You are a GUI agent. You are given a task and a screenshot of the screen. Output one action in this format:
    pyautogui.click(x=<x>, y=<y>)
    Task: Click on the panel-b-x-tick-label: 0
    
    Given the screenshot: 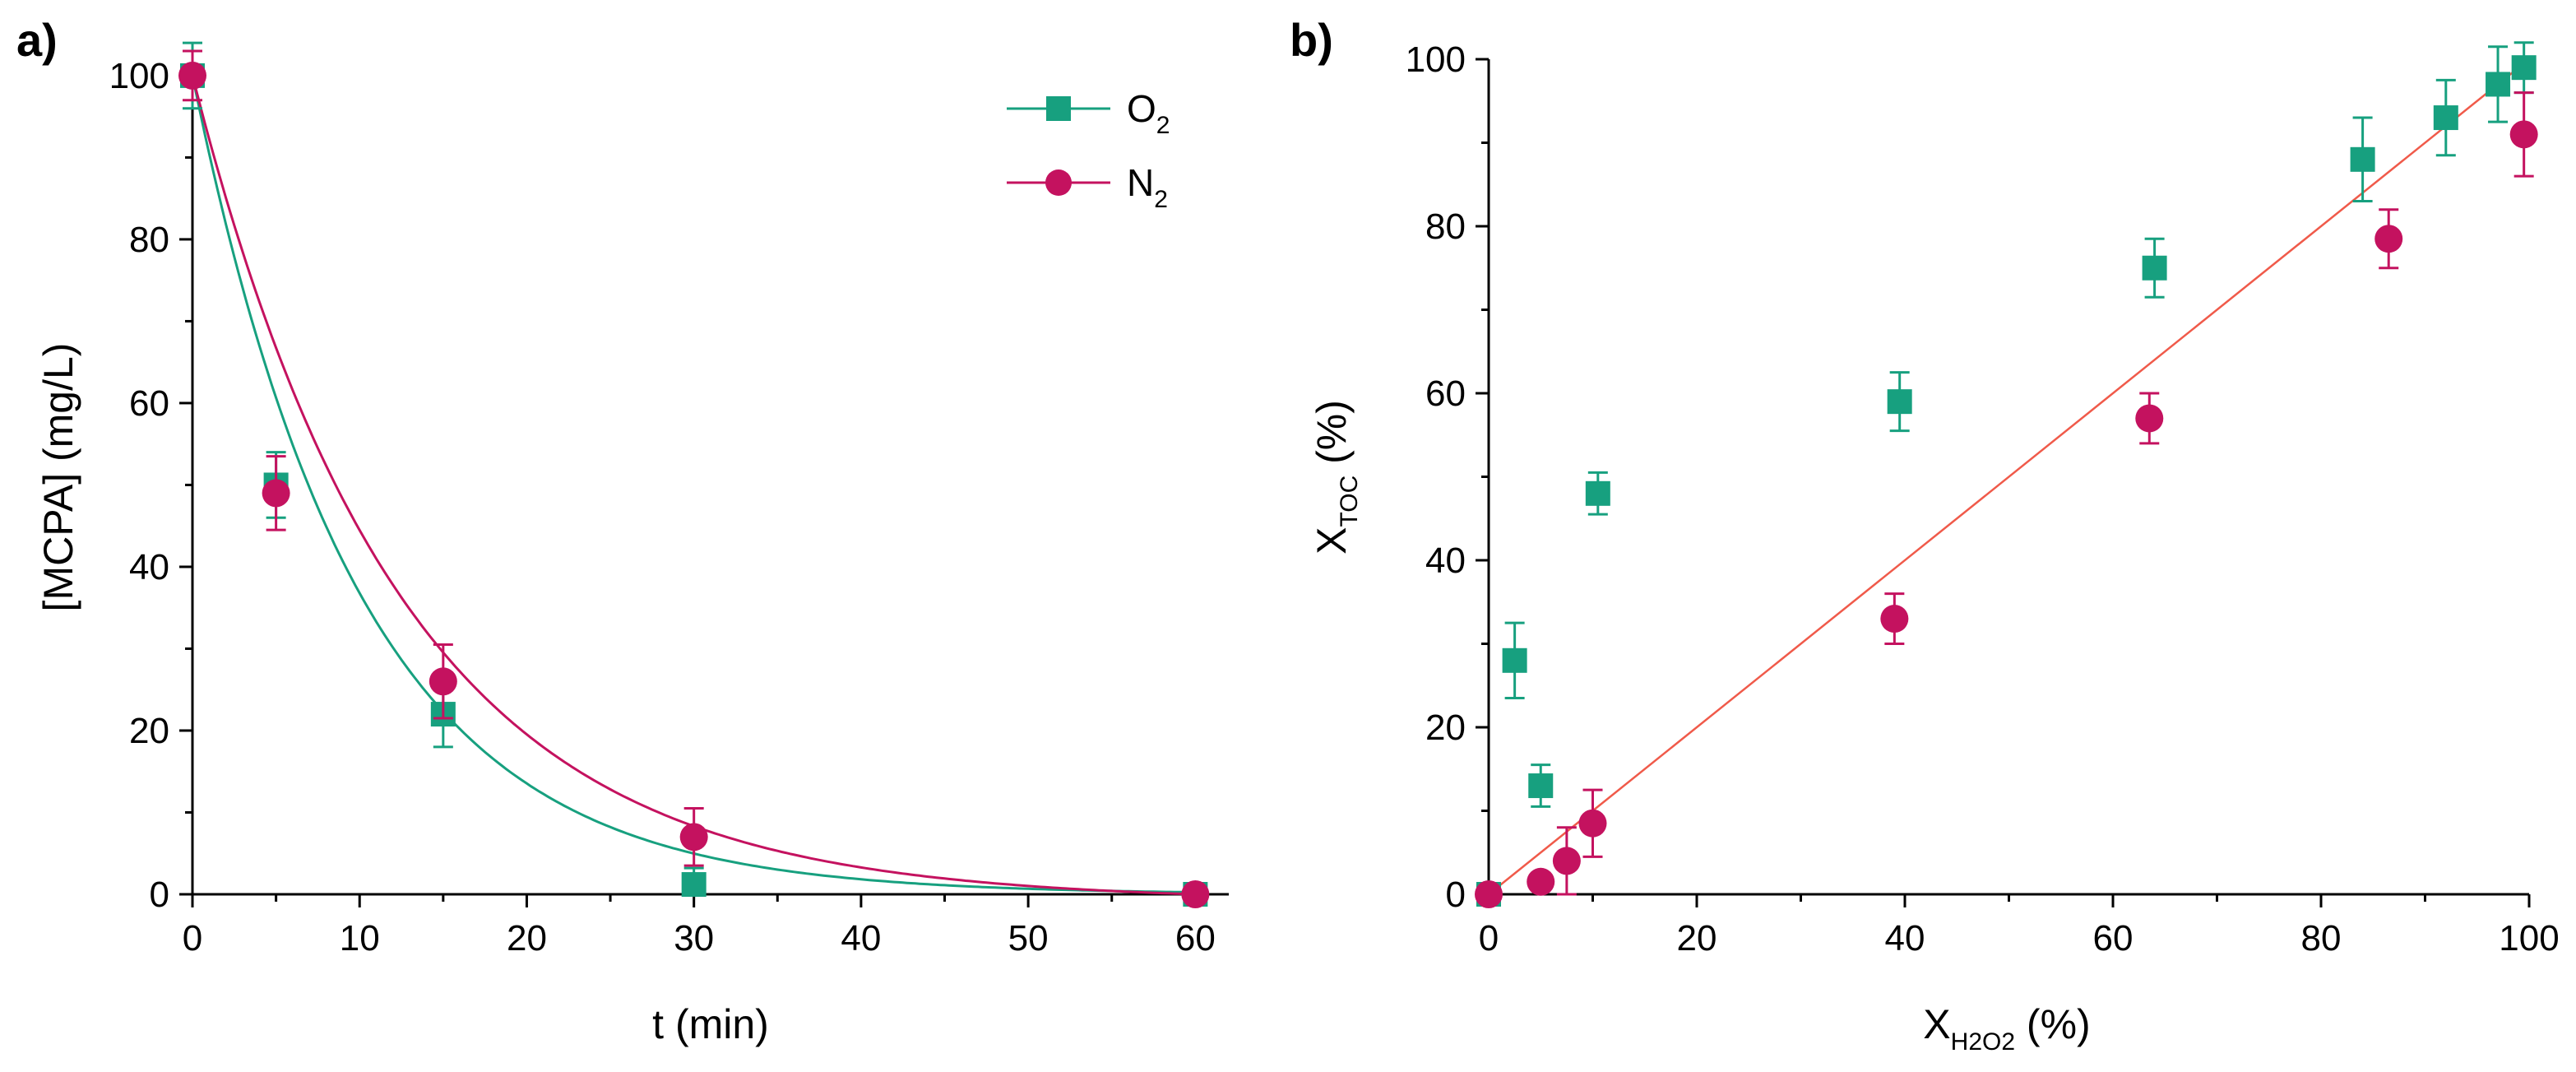 What is the action you would take?
    pyautogui.click(x=1489, y=938)
    